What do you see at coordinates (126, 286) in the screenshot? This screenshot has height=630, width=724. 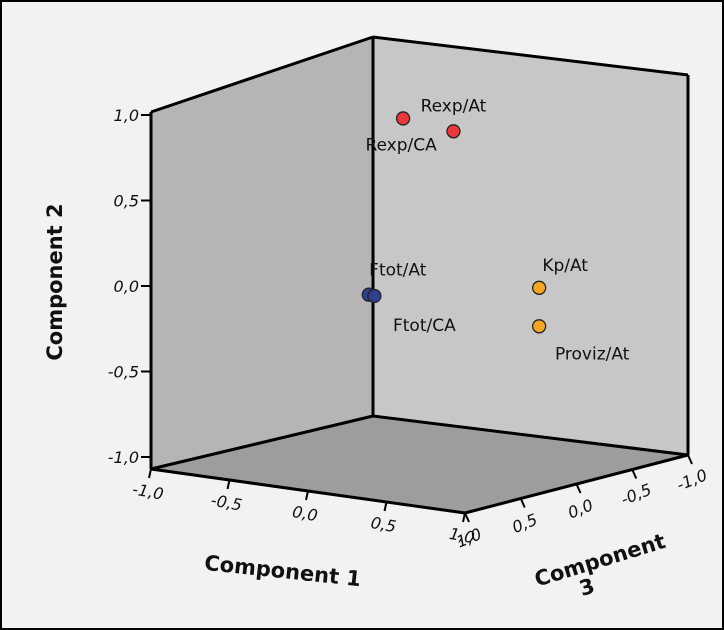 I see `y-tick-label: 0,0` at bounding box center [126, 286].